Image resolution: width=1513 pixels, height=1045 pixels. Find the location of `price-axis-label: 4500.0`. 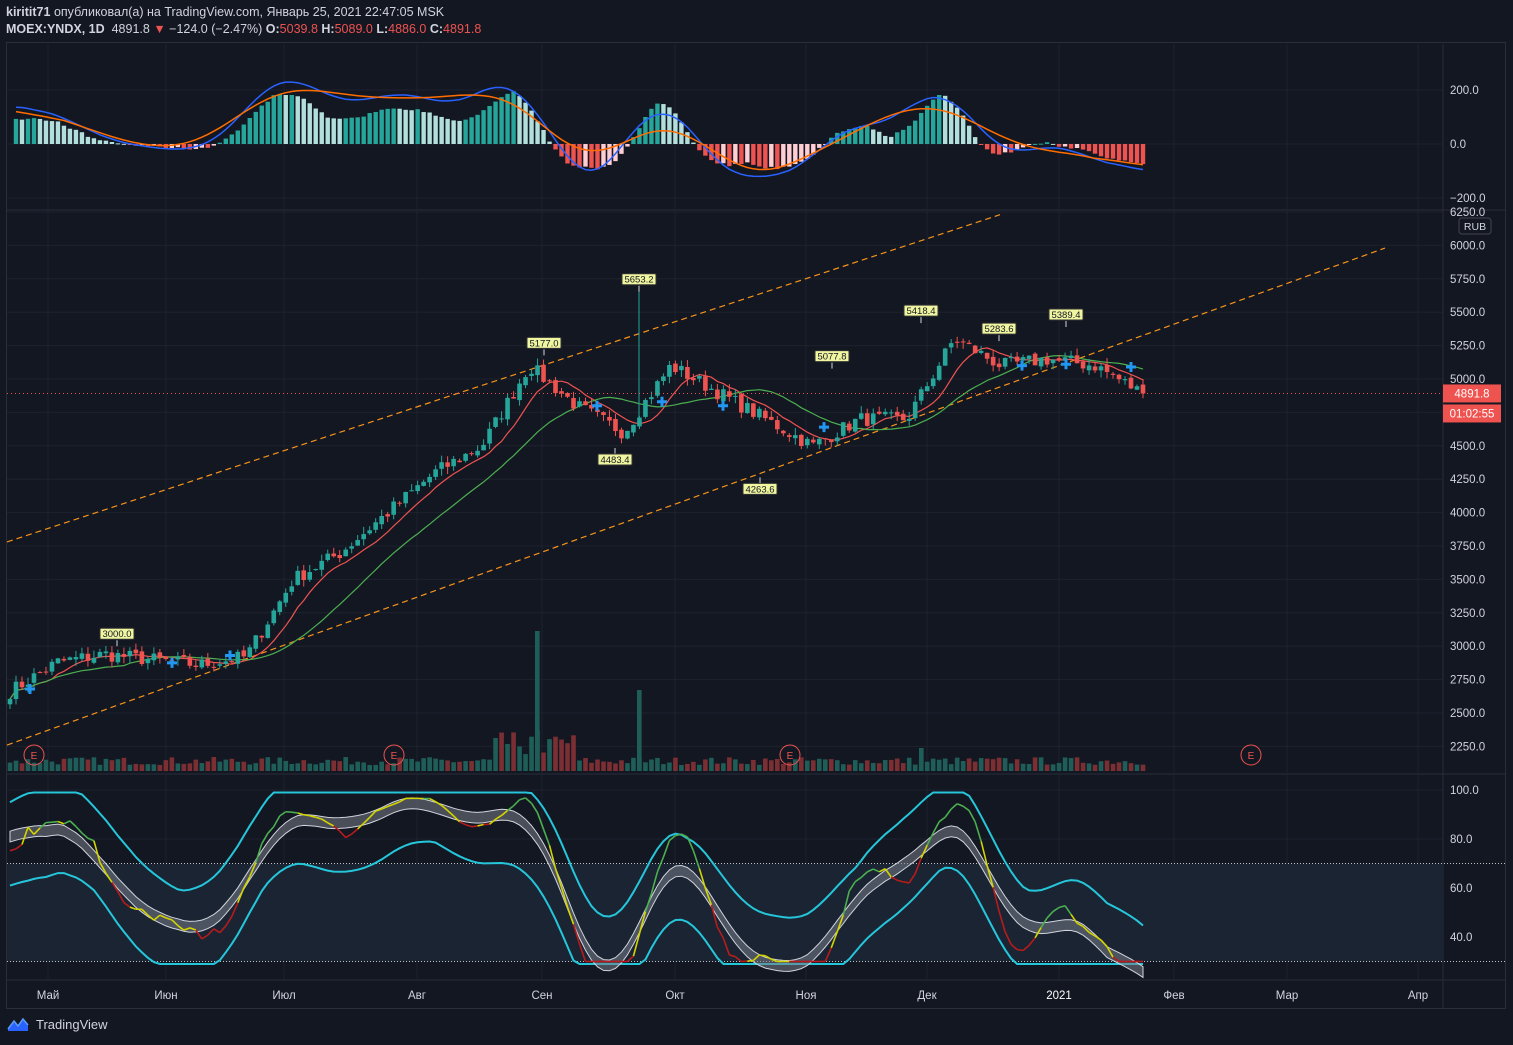

price-axis-label: 4500.0 is located at coordinates (1467, 447).